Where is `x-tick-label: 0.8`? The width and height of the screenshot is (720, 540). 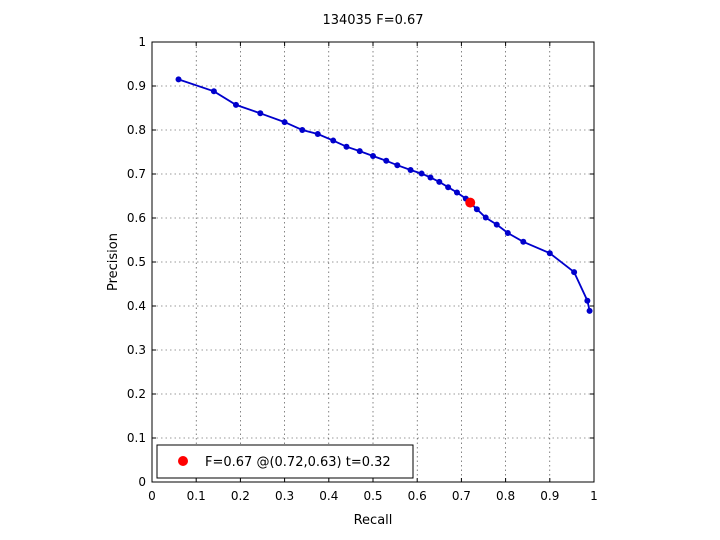 x-tick-label: 0.8 is located at coordinates (505, 496).